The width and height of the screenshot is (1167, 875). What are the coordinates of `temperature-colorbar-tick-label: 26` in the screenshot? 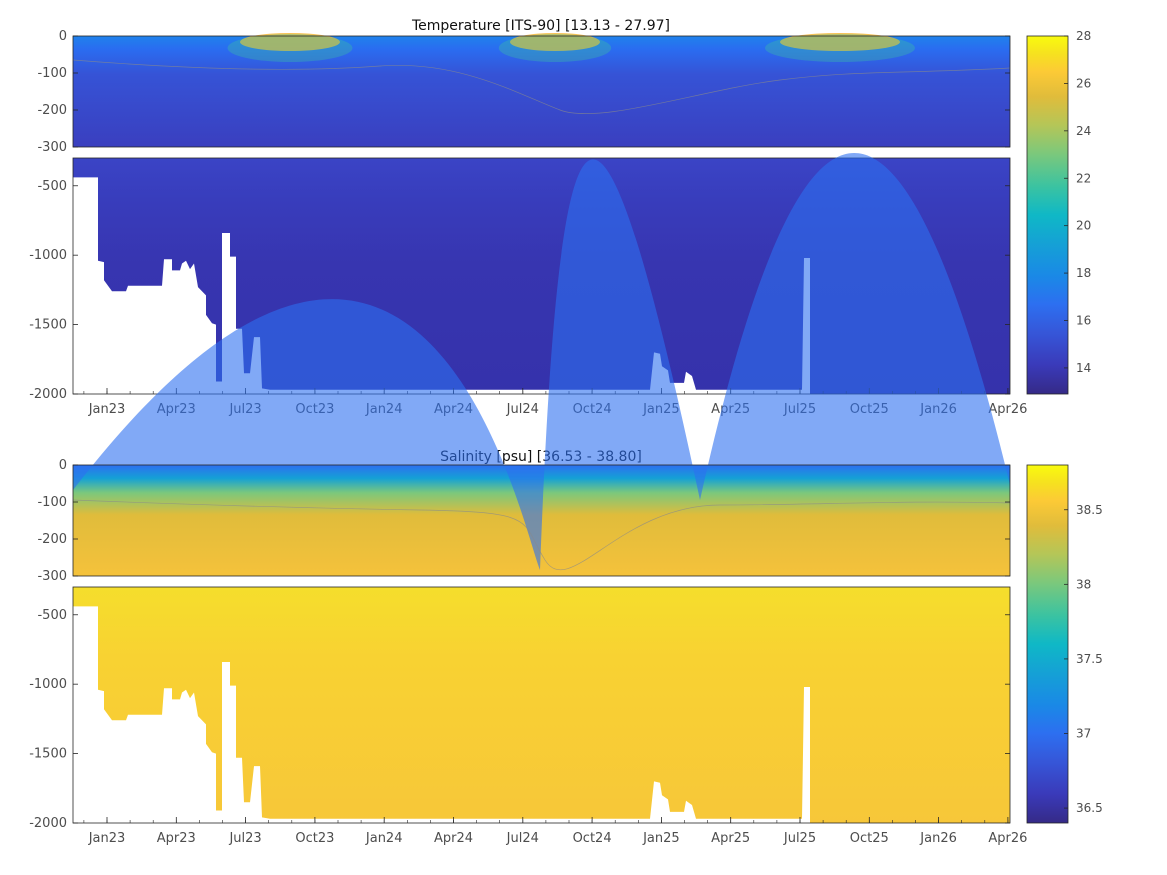 It's located at (1083, 83).